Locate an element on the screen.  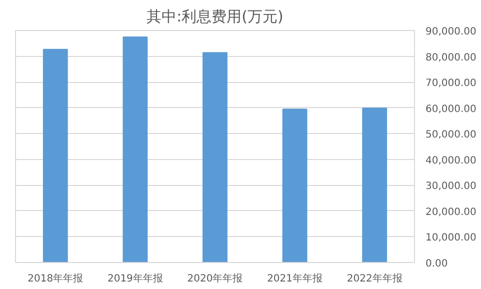
y-tick-label: 0.00 is located at coordinates (437, 264).